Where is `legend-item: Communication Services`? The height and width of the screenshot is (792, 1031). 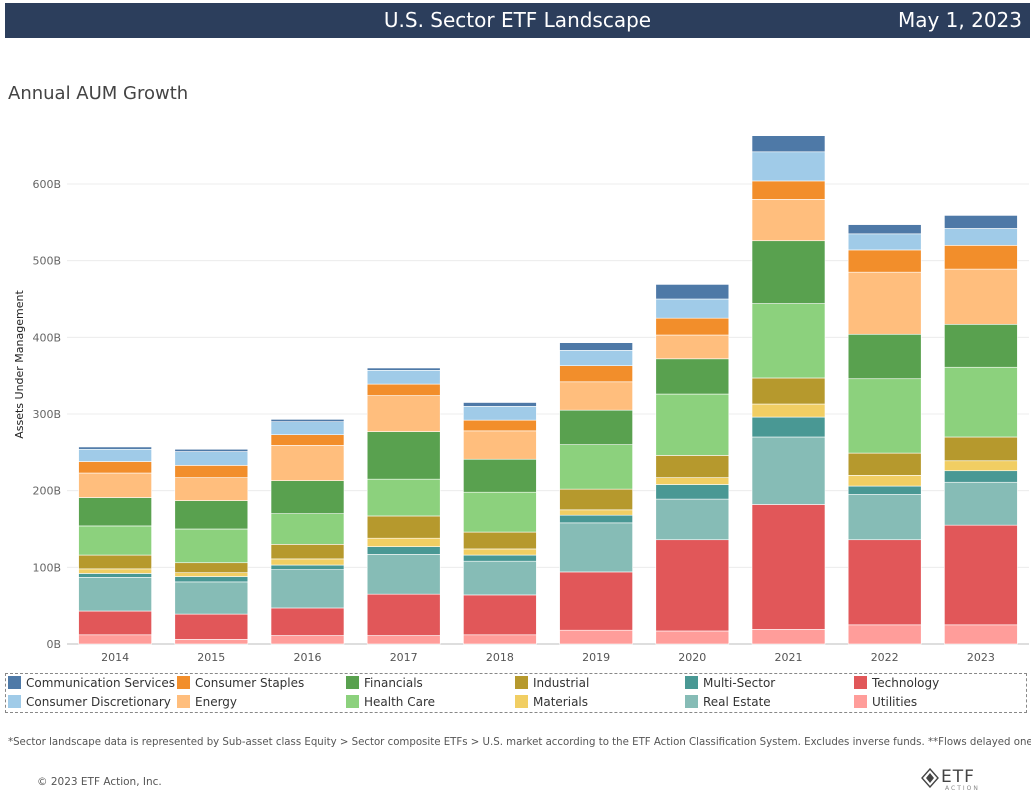
legend-item: Communication Services is located at coordinates (91, 683).